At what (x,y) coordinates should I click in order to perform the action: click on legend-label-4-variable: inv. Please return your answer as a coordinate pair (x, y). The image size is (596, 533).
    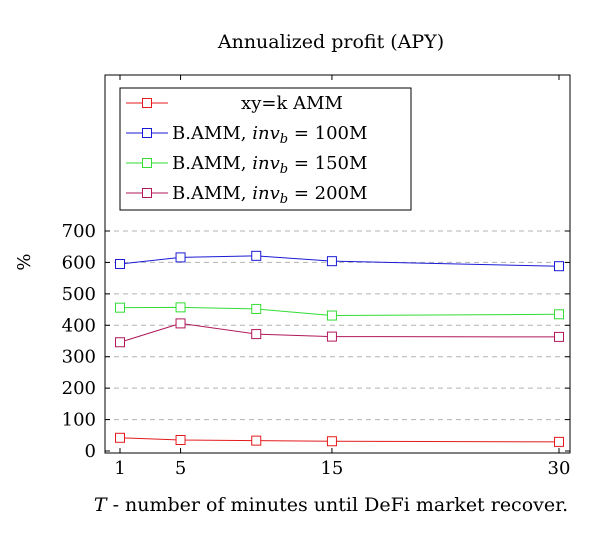
    Looking at the image, I should click on (266, 193).